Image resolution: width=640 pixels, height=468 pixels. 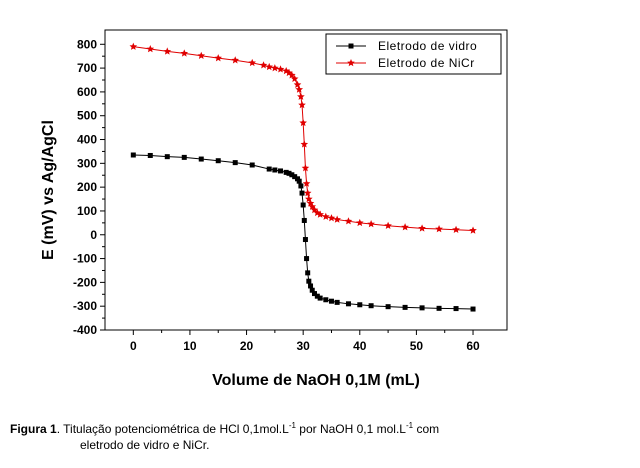 What do you see at coordinates (292, 425) in the screenshot?
I see `caption-sup-1: -1` at bounding box center [292, 425].